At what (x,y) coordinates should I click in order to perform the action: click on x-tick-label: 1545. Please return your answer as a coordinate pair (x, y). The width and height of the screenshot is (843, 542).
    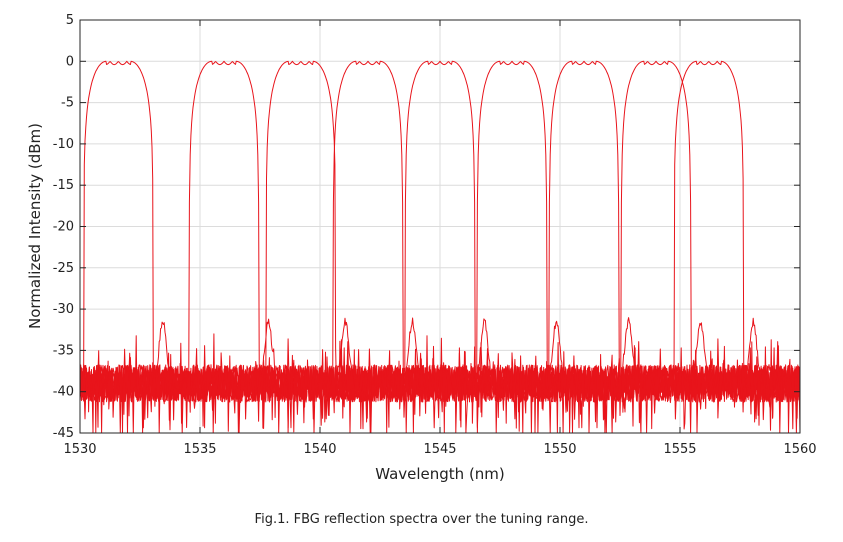
    Looking at the image, I should click on (439, 449).